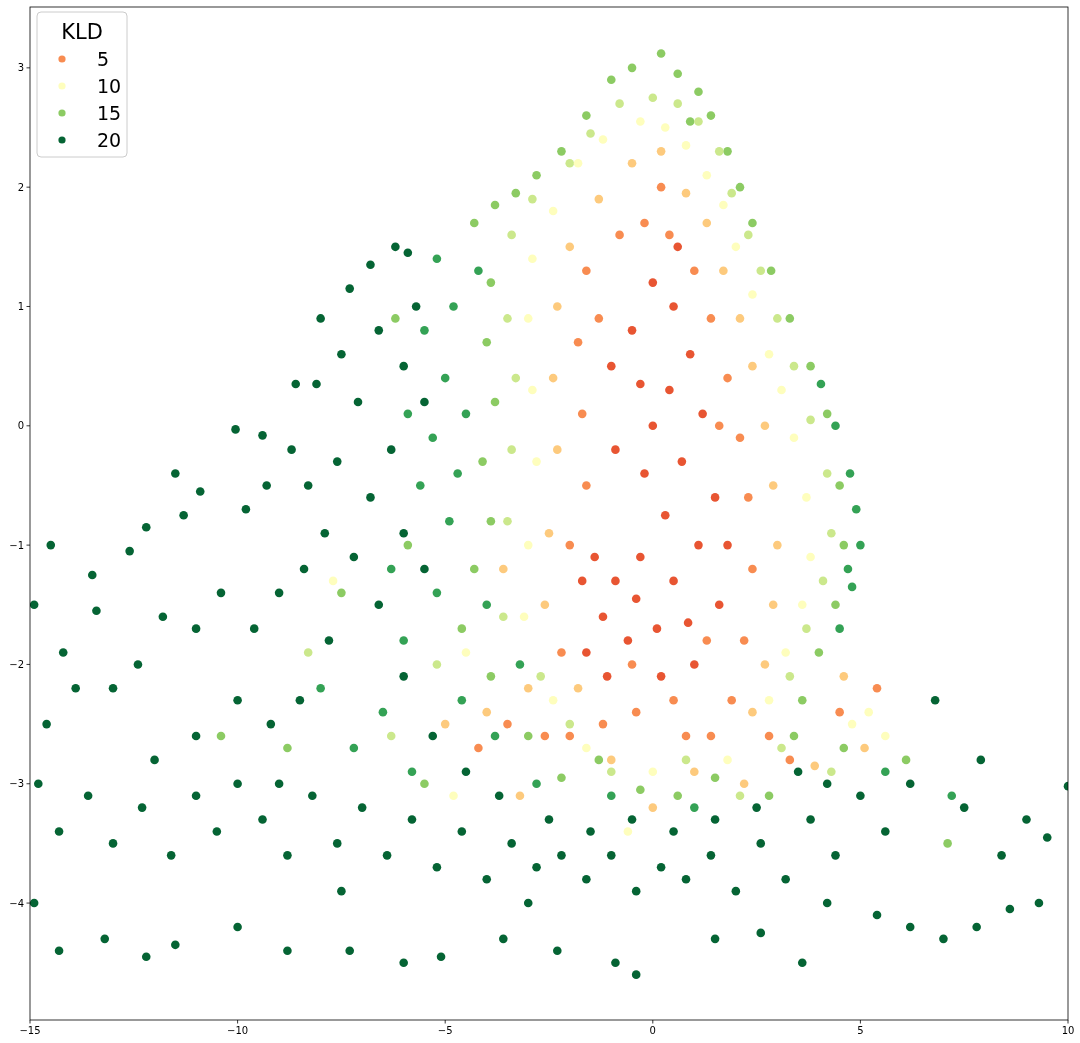  What do you see at coordinates (30, 1030) in the screenshot?
I see `x-tick-label: −15` at bounding box center [30, 1030].